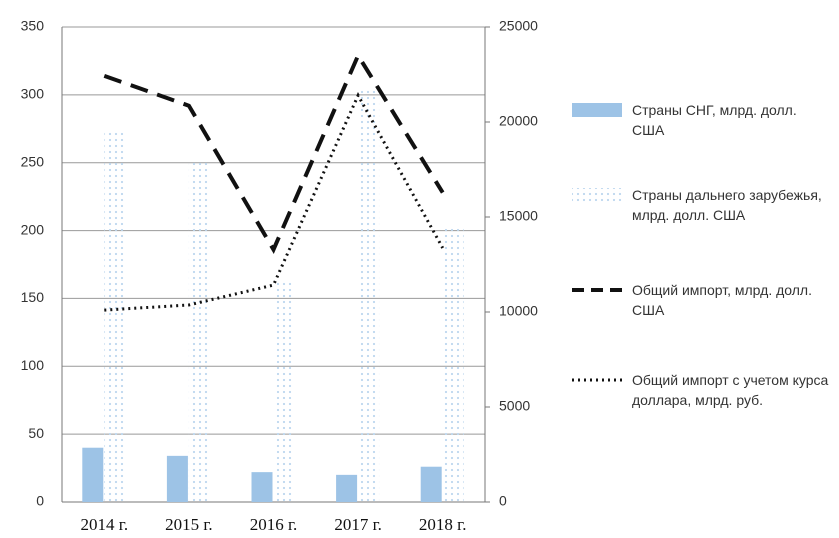  What do you see at coordinates (33, 26) in the screenshot?
I see `y-tick-label: 350` at bounding box center [33, 26].